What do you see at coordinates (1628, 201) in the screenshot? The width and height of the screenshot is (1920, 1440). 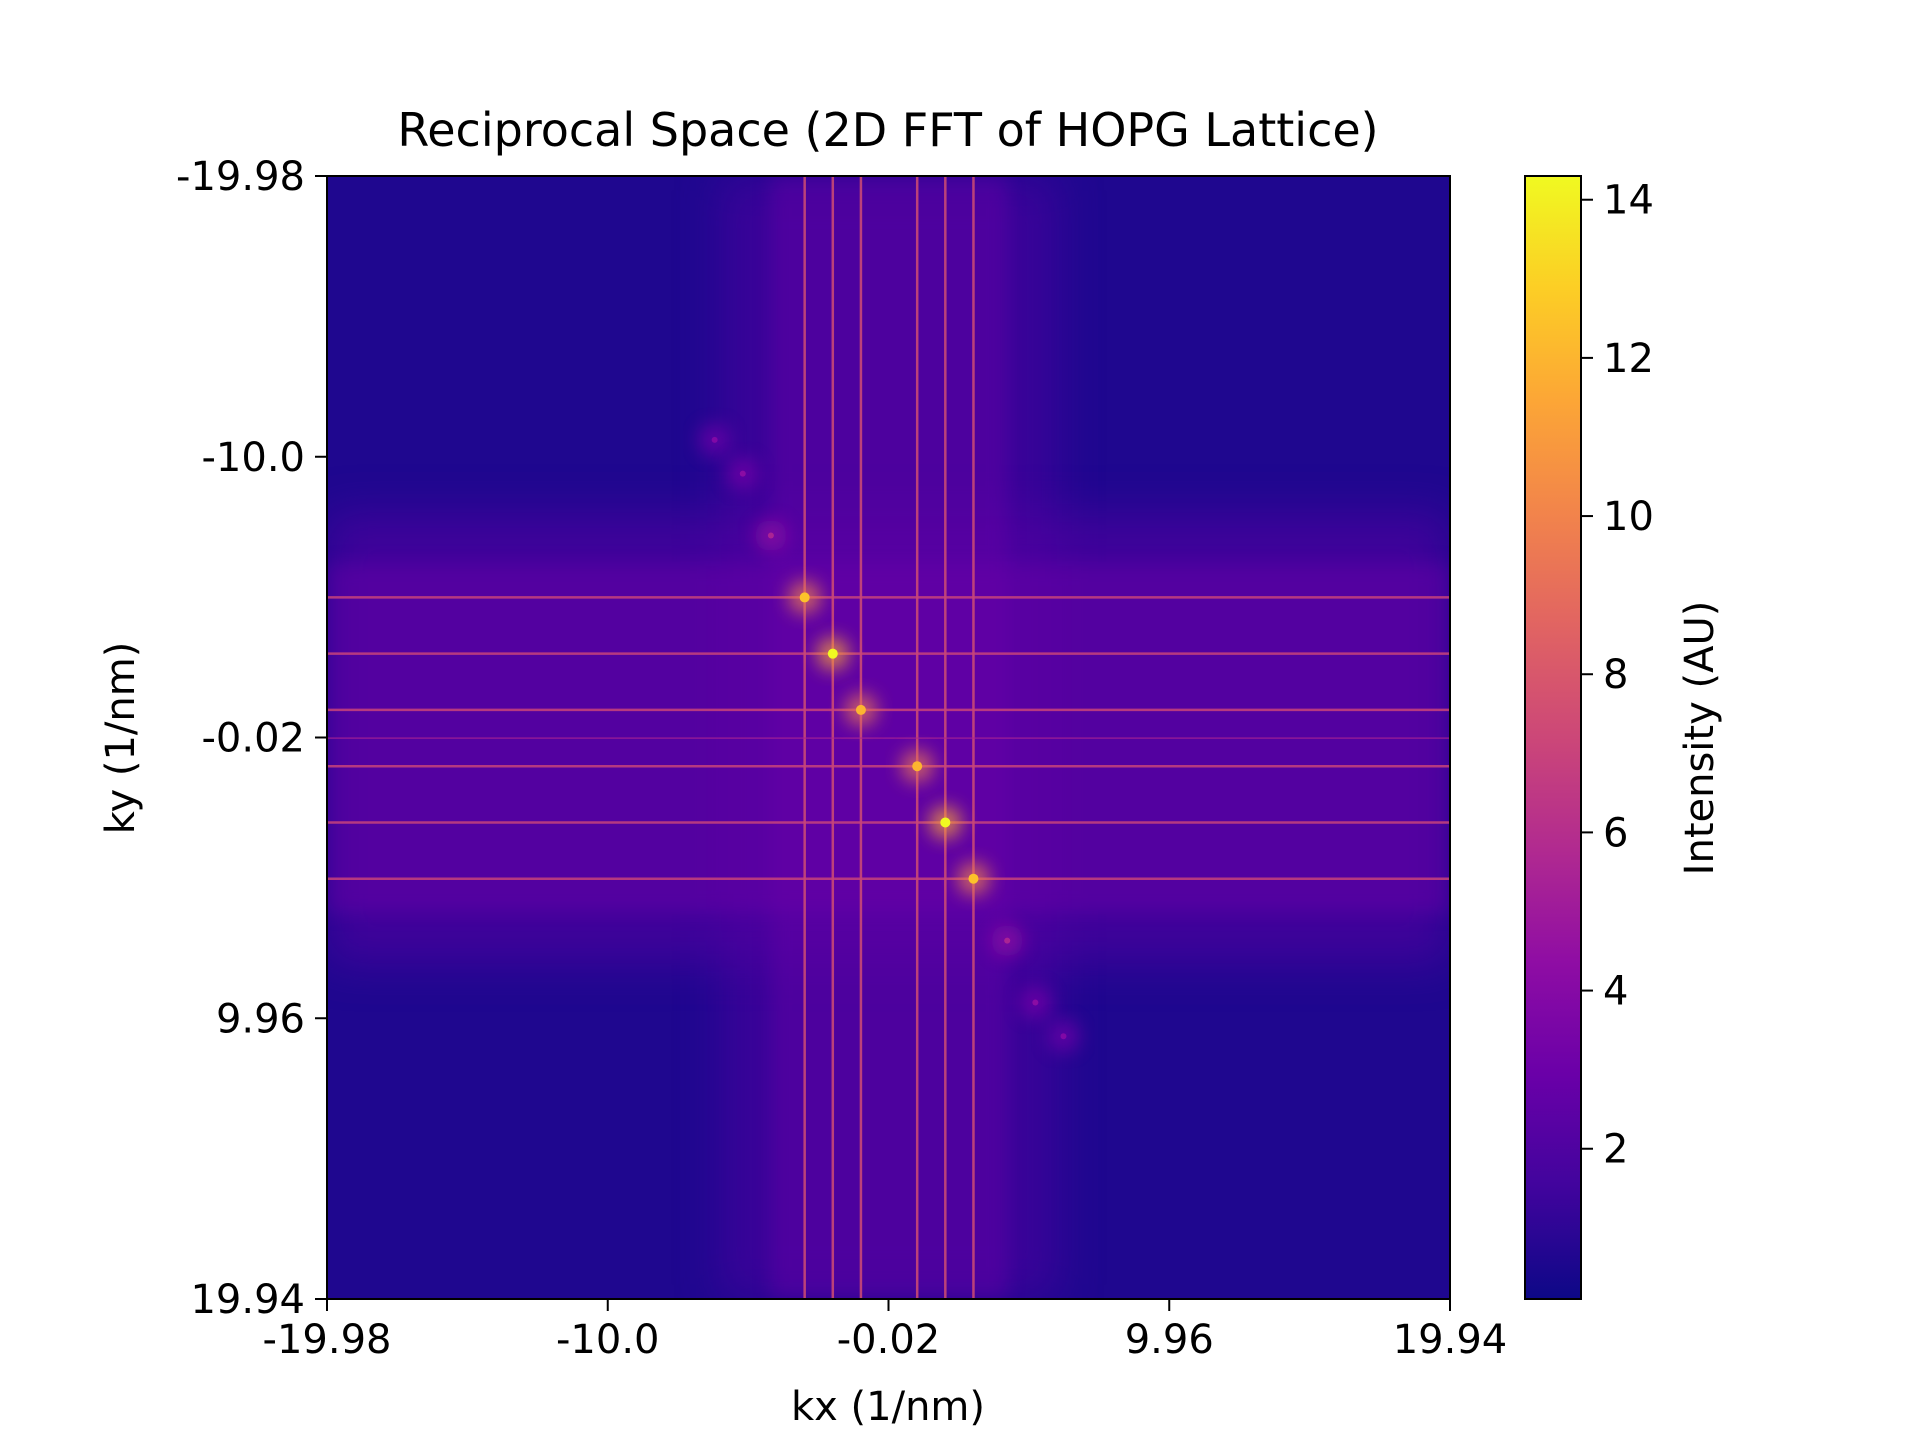 I see `colorbar-tick-label: 14` at bounding box center [1628, 201].